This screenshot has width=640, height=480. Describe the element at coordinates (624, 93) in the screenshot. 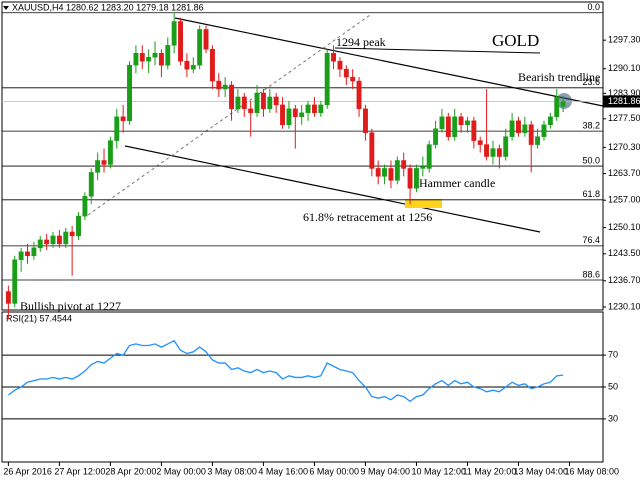

I see `y-tick-label: 1283.90` at that location.